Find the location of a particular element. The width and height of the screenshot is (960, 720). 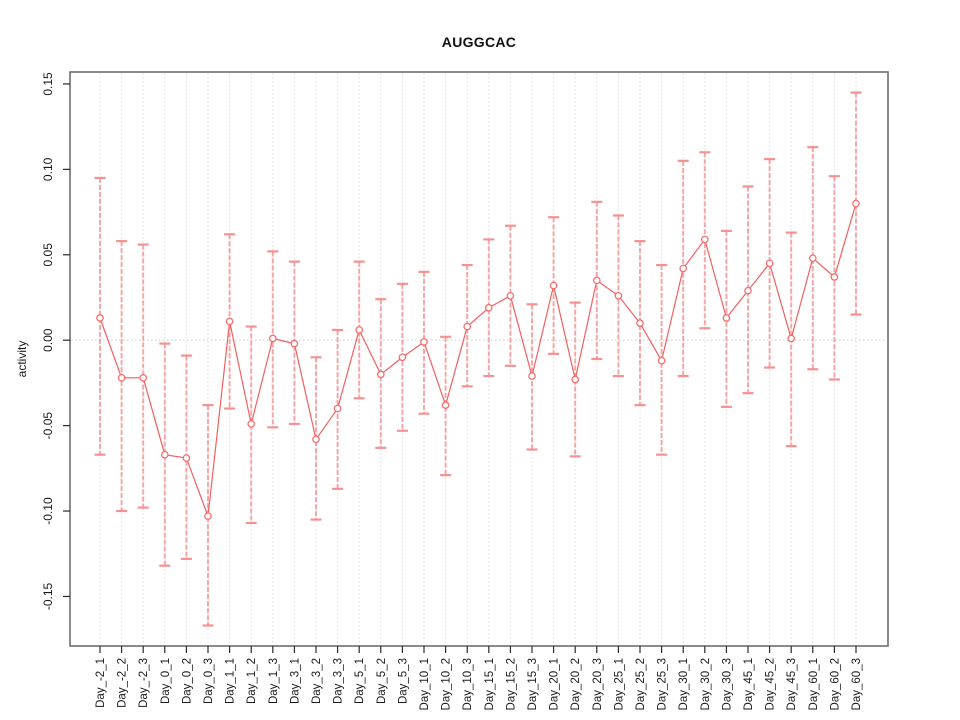

x-tick-label: Day_5_2 is located at coordinates (382, 681).